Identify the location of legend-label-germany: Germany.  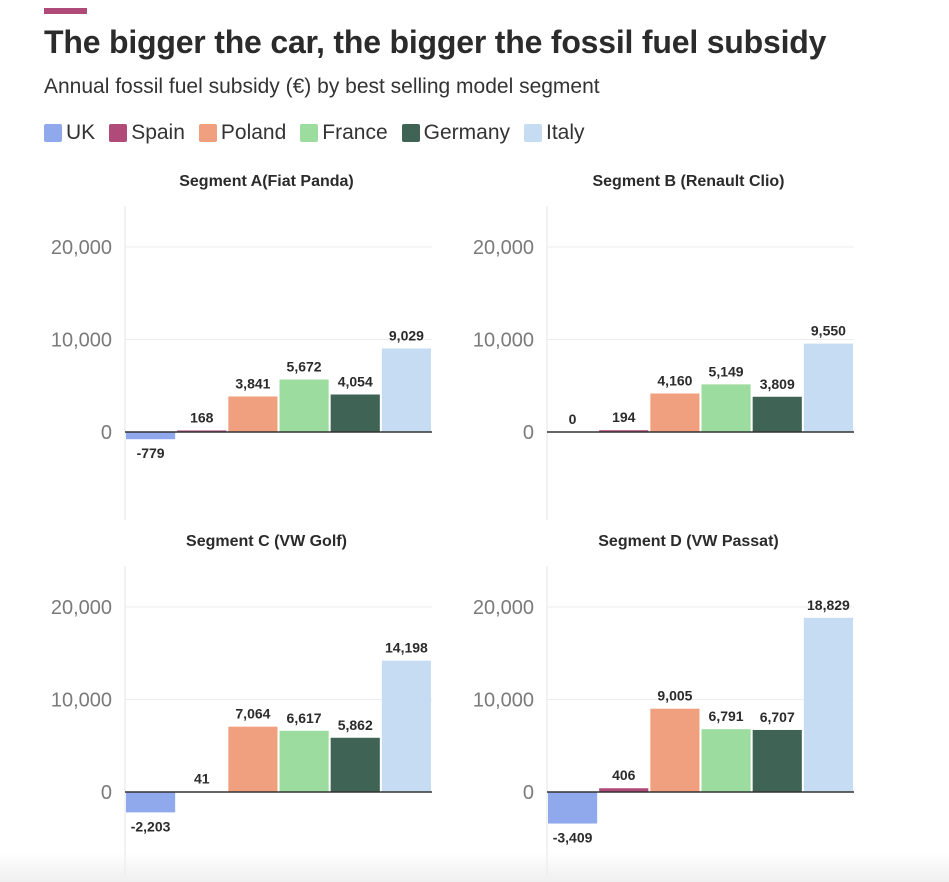
(467, 132).